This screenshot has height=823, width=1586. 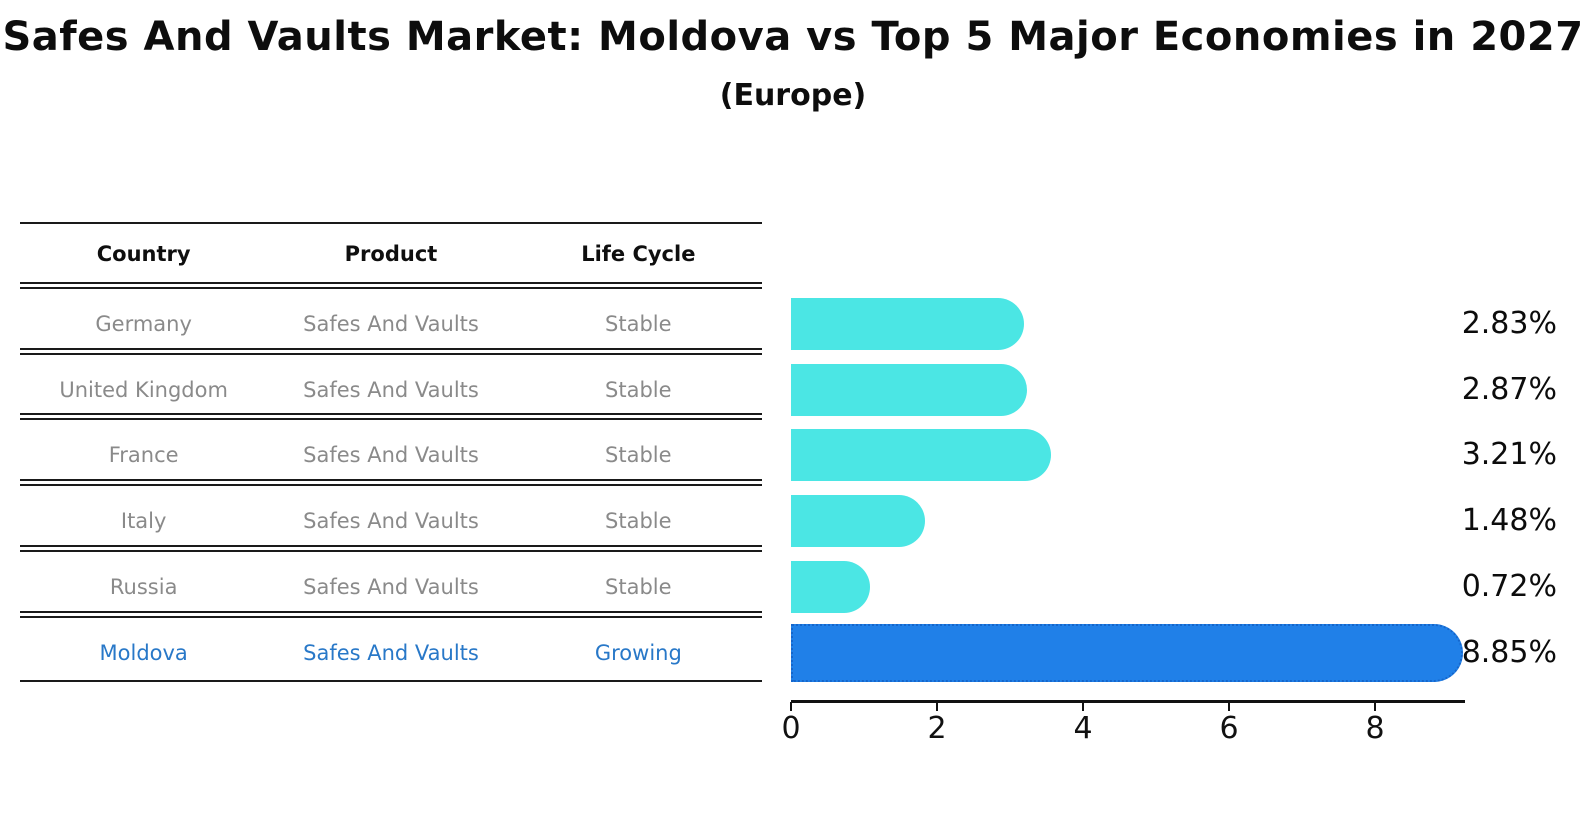 What do you see at coordinates (1229, 728) in the screenshot?
I see `x-axis-tick-label: 6` at bounding box center [1229, 728].